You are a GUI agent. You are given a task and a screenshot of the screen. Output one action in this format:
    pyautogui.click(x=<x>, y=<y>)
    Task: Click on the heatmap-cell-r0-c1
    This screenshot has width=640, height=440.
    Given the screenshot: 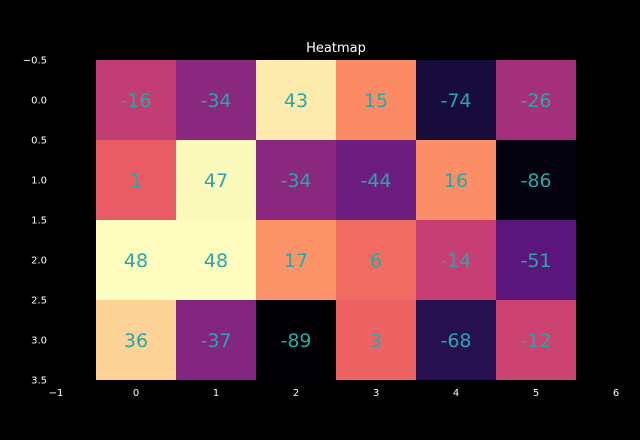 What is the action you would take?
    pyautogui.click(x=216, y=100)
    